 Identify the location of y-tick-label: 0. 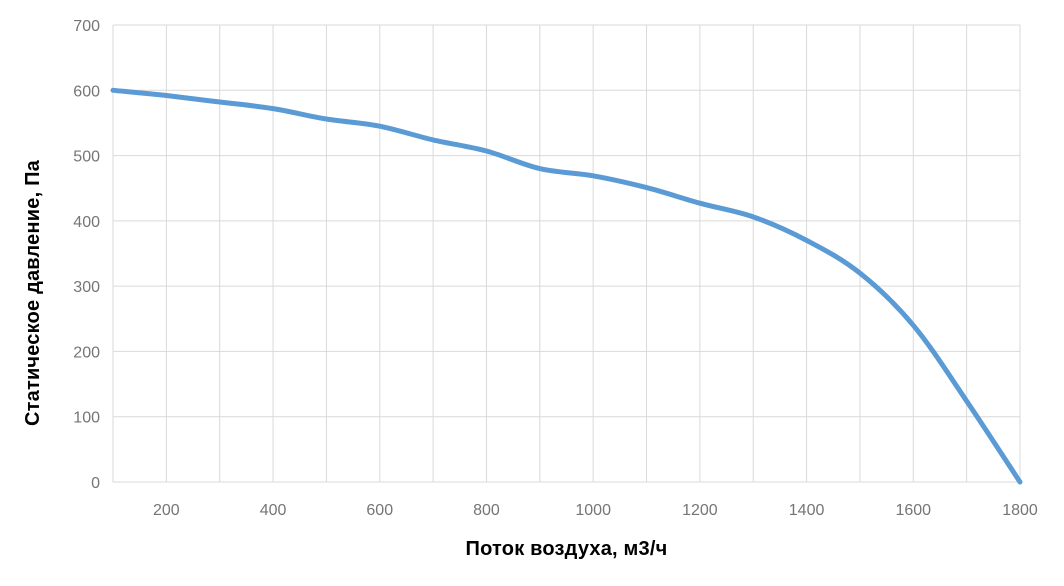
(95, 483).